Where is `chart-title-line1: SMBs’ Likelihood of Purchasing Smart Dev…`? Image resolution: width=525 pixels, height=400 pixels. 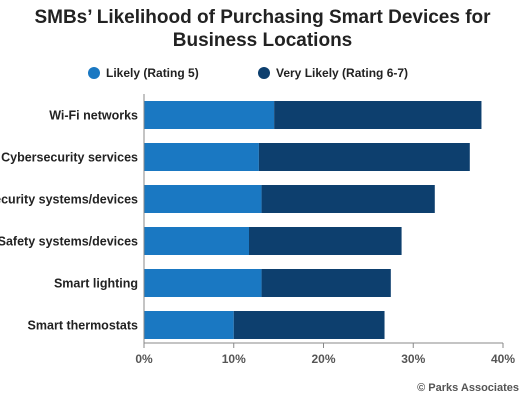
chart-title-line1: SMBs’ Likelihood of Purchasing Smart Dev… is located at coordinates (262, 17).